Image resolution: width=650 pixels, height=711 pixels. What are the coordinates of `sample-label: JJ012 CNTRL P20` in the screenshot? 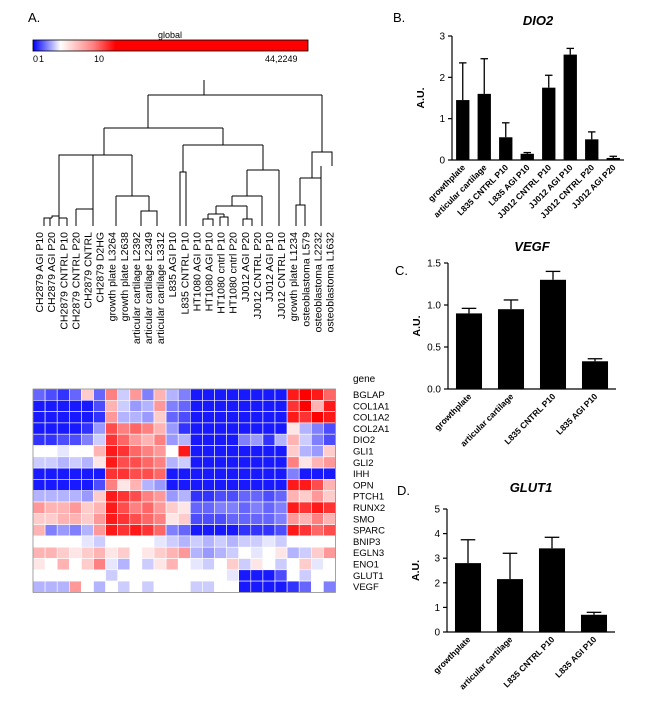 It's located at (258, 275).